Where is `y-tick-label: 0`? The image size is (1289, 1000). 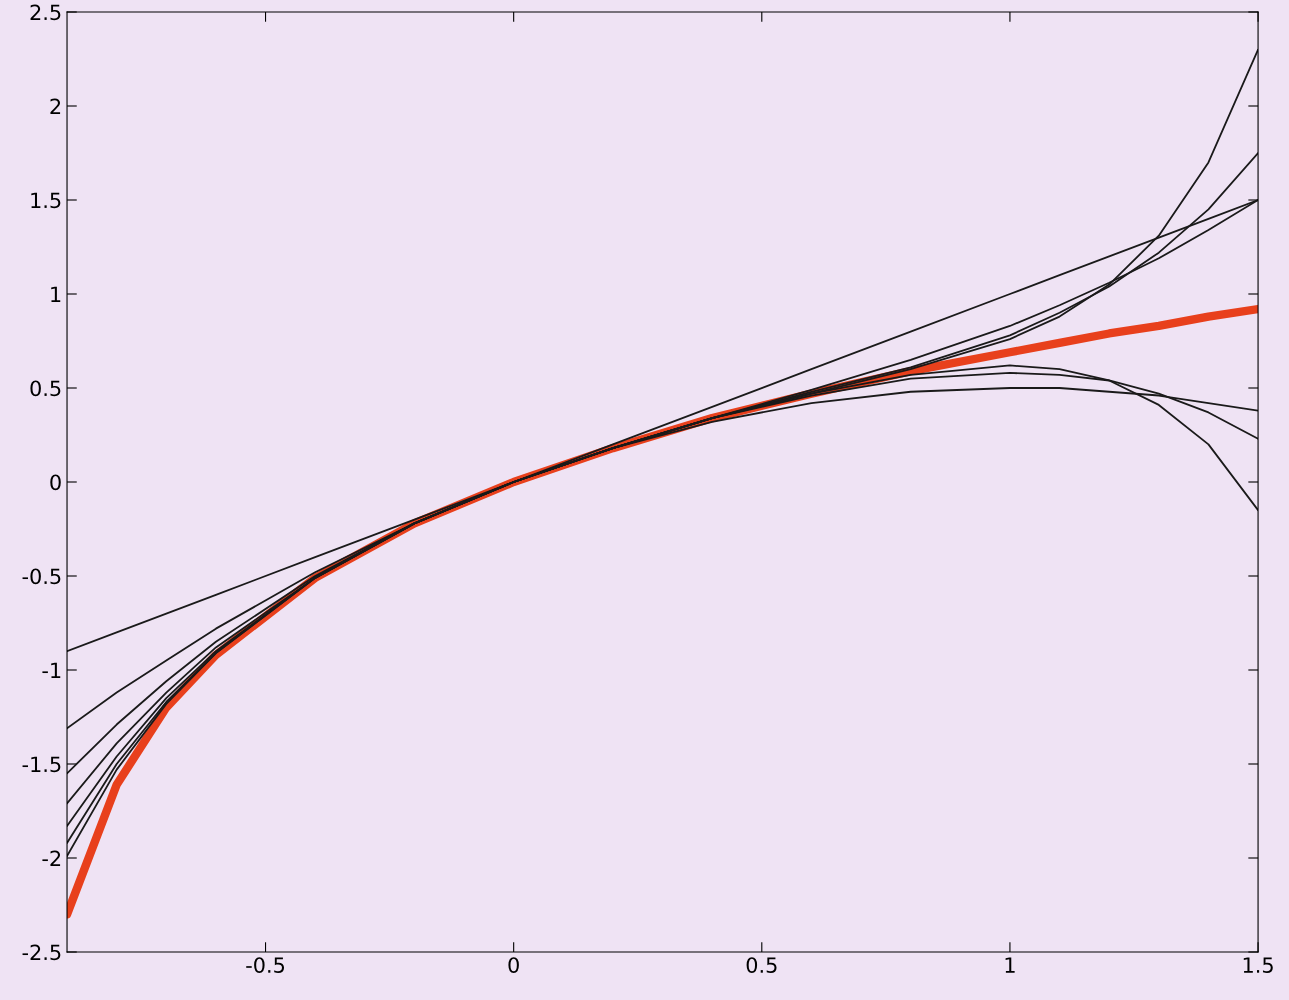 y-tick-label: 0 is located at coordinates (55, 482).